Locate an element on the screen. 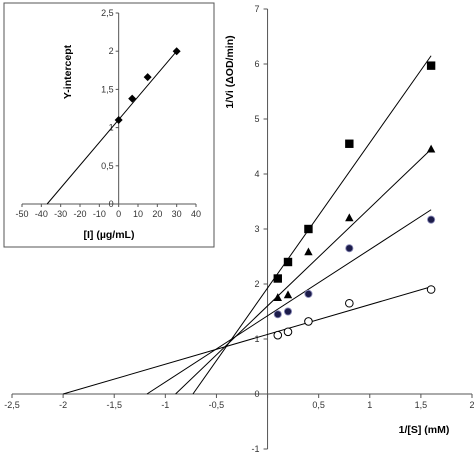 Image resolution: width=474 pixels, height=454 pixels. inset-fit-line is located at coordinates (112, 127).